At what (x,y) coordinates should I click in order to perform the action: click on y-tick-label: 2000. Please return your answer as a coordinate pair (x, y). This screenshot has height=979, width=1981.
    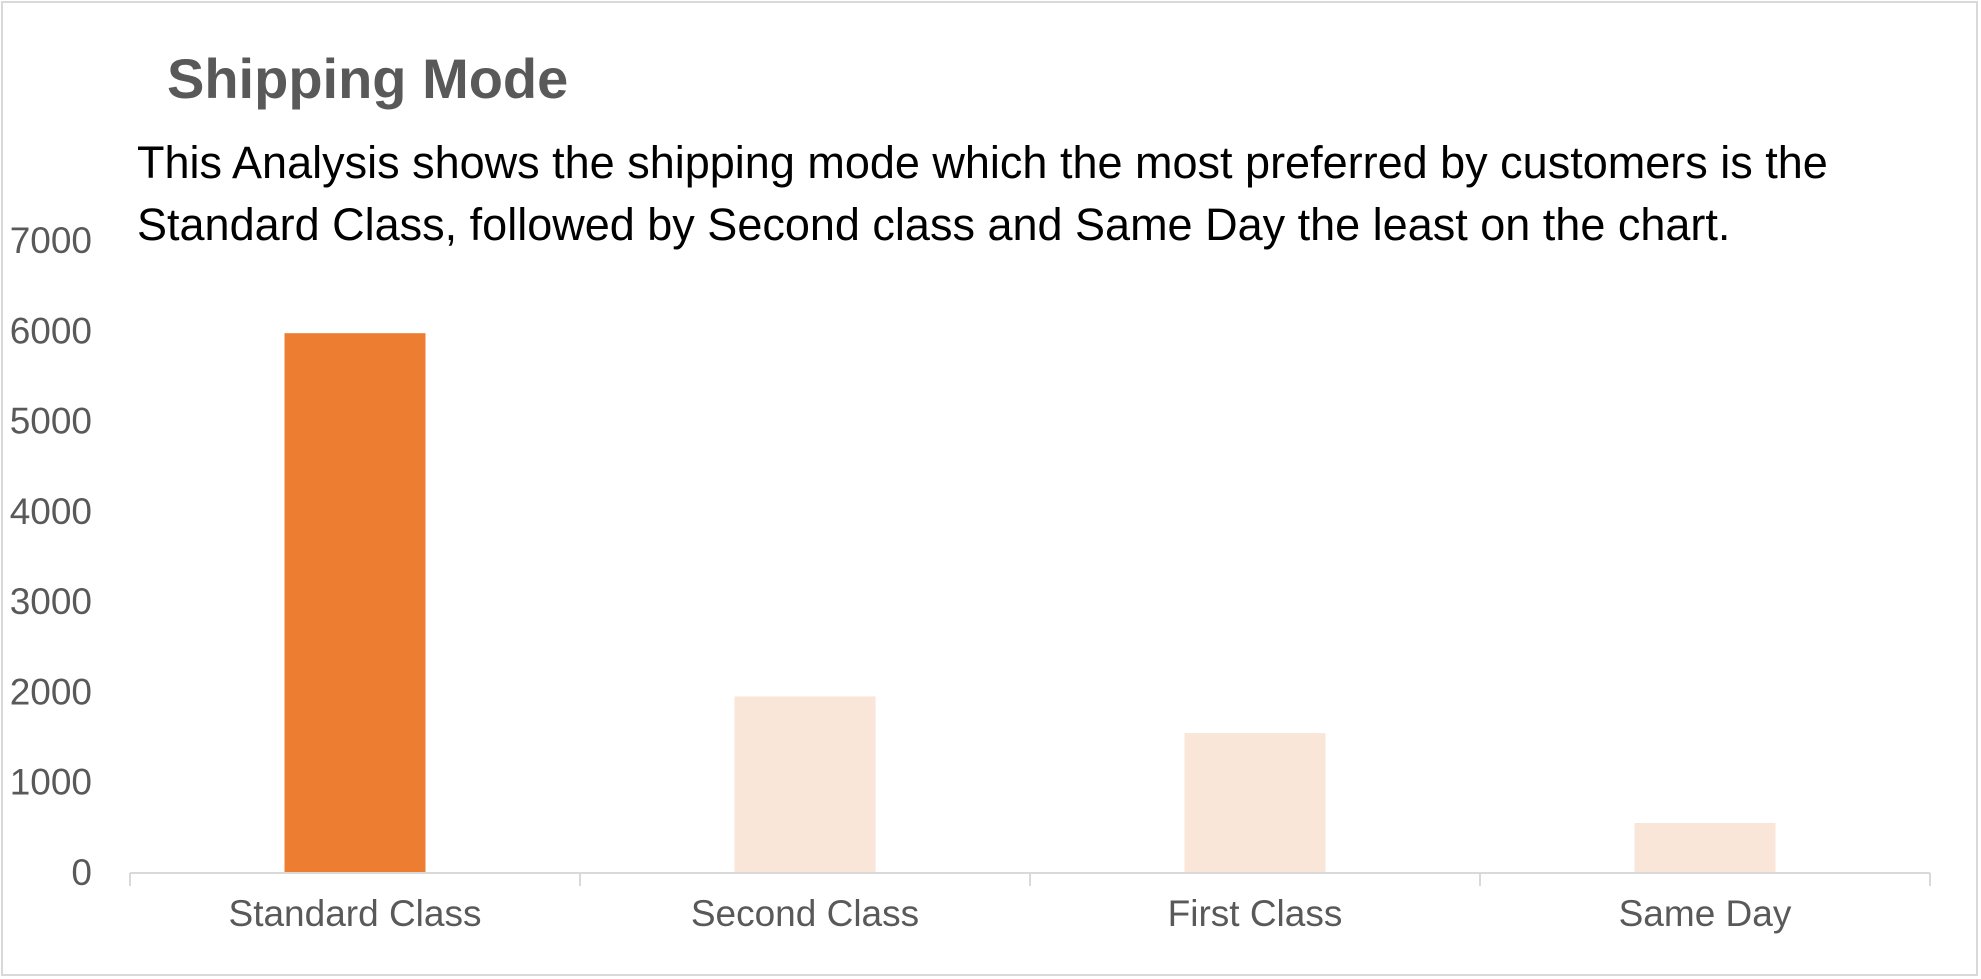
    Looking at the image, I should click on (51, 691).